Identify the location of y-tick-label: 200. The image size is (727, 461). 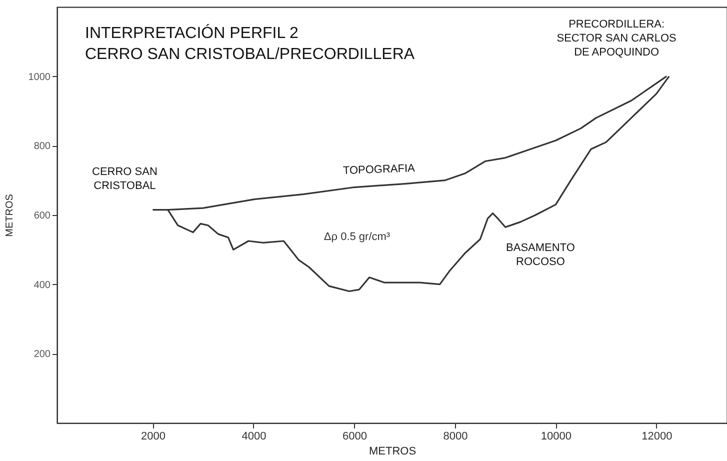
(42, 354).